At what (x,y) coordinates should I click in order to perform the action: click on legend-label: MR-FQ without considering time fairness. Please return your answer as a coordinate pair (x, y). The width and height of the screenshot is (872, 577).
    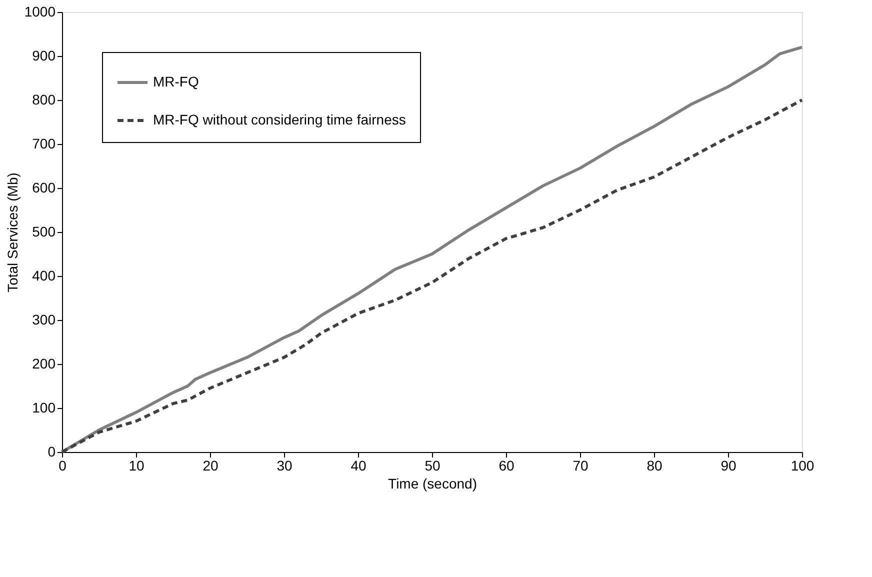
    Looking at the image, I should click on (279, 120).